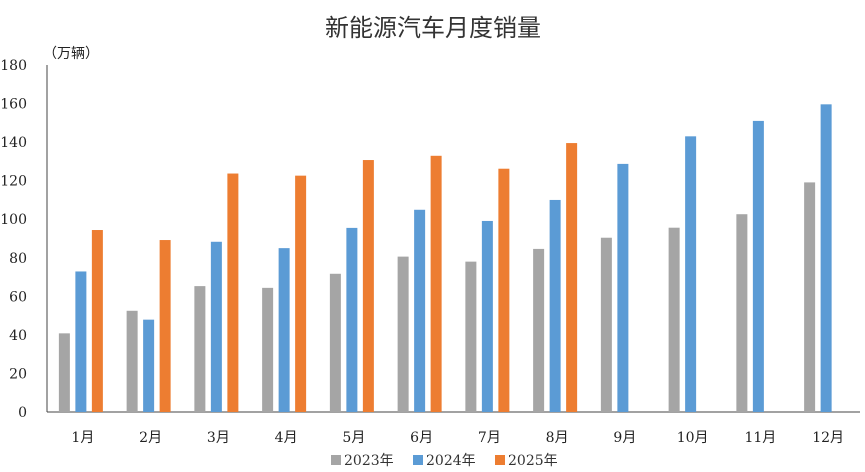 This screenshot has height=472, width=865. I want to click on y-tick-label: 40, so click(18, 336).